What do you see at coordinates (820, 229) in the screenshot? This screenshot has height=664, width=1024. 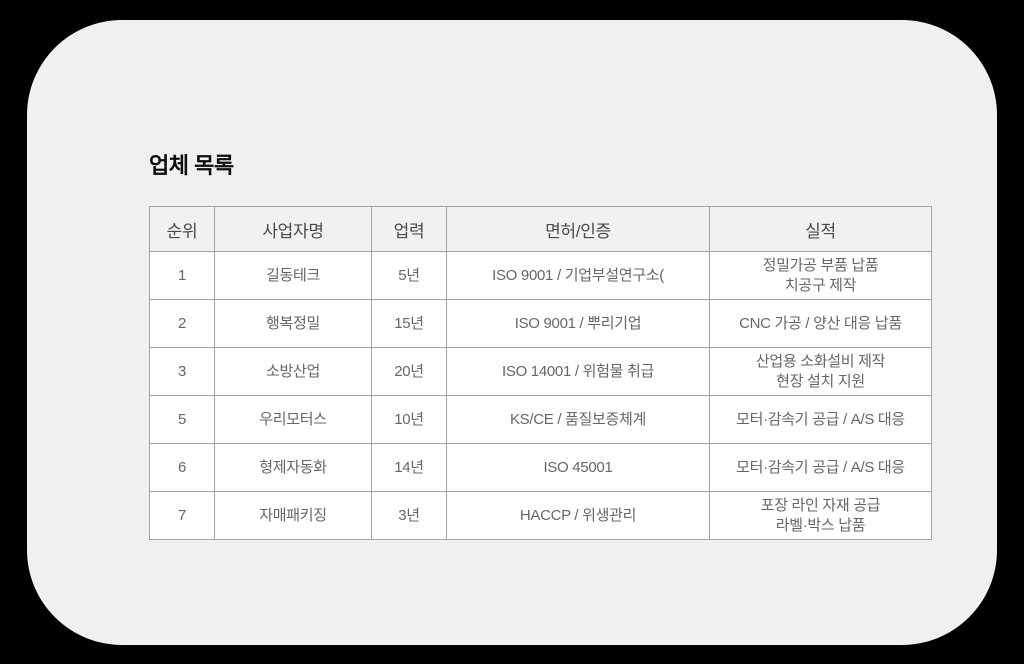 I see `header-performance: 실적` at bounding box center [820, 229].